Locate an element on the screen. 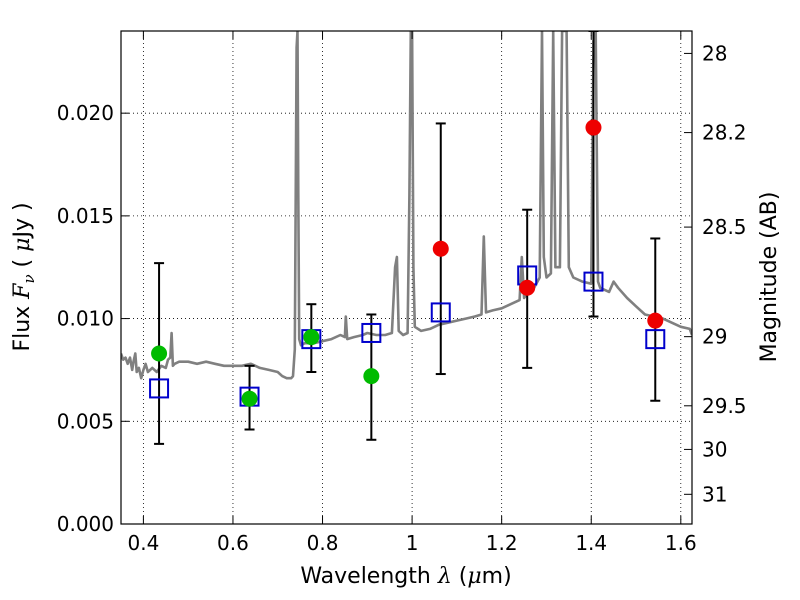  x-tick-label: 1.2 is located at coordinates (502, 543).